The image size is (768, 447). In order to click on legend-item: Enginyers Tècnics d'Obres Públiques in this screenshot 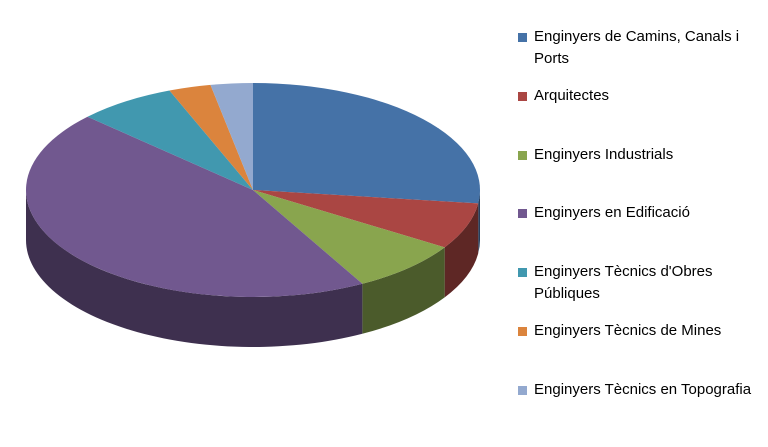, I will do `click(638, 283)`.